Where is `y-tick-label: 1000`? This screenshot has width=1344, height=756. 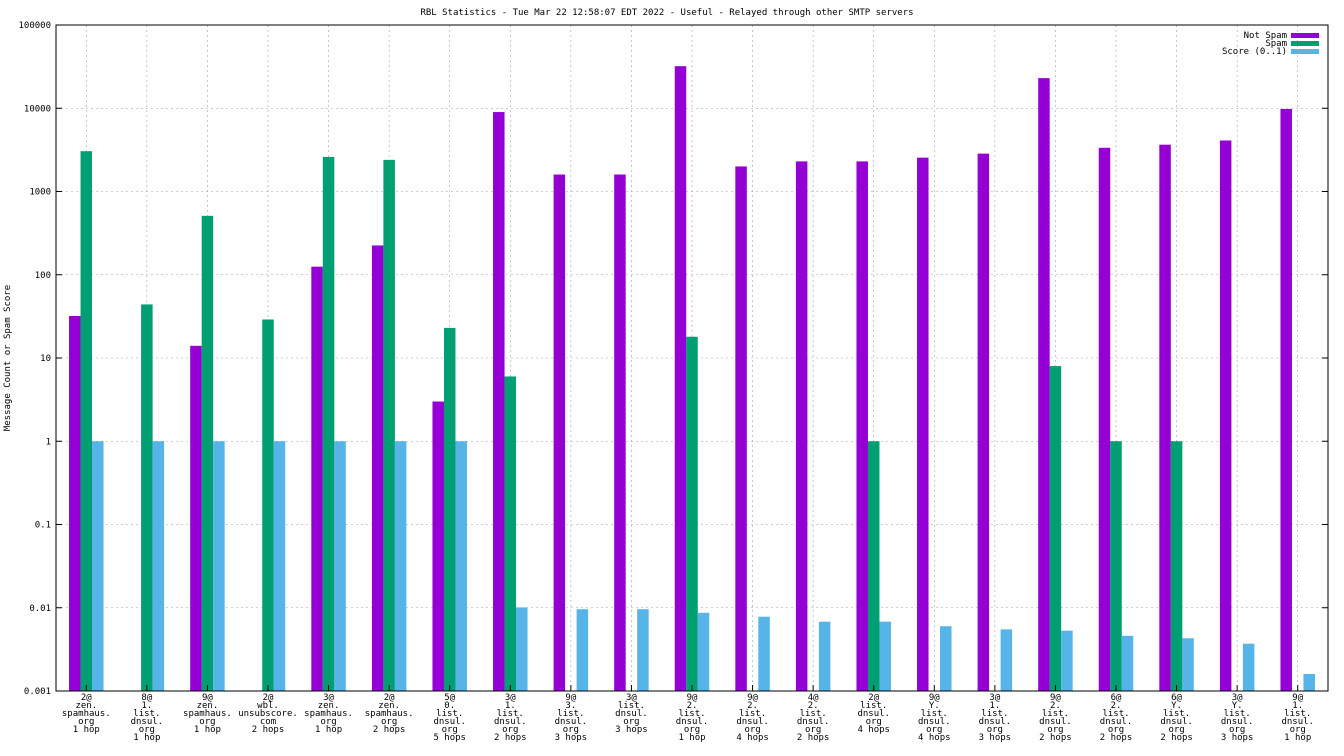 y-tick-label: 1000 is located at coordinates (40, 193).